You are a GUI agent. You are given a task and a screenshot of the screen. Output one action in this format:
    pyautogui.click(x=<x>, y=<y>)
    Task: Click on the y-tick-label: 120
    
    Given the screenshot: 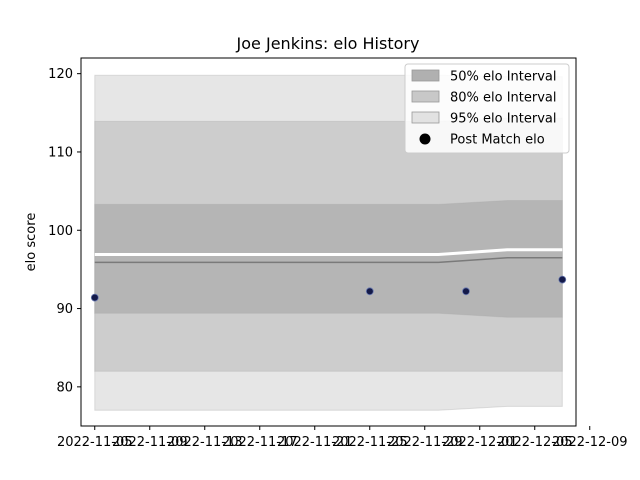 What is the action you would take?
    pyautogui.click(x=60, y=74)
    